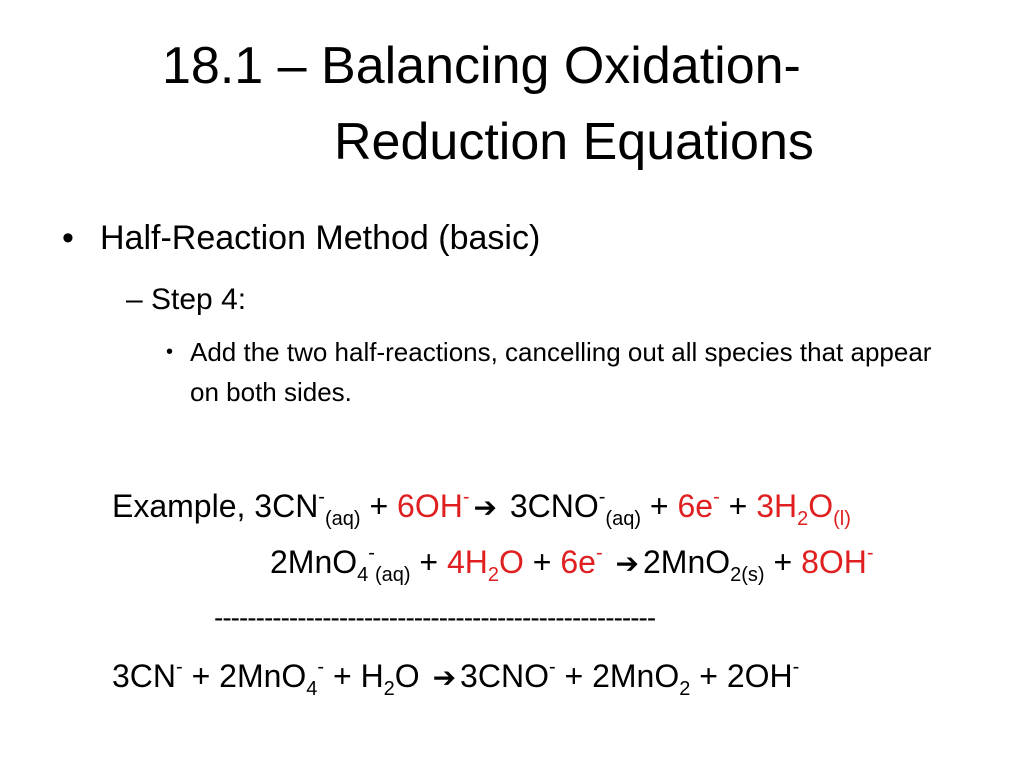 The image size is (1024, 768). What do you see at coordinates (574, 142) in the screenshot?
I see `title-line-2: Reduction Equations` at bounding box center [574, 142].